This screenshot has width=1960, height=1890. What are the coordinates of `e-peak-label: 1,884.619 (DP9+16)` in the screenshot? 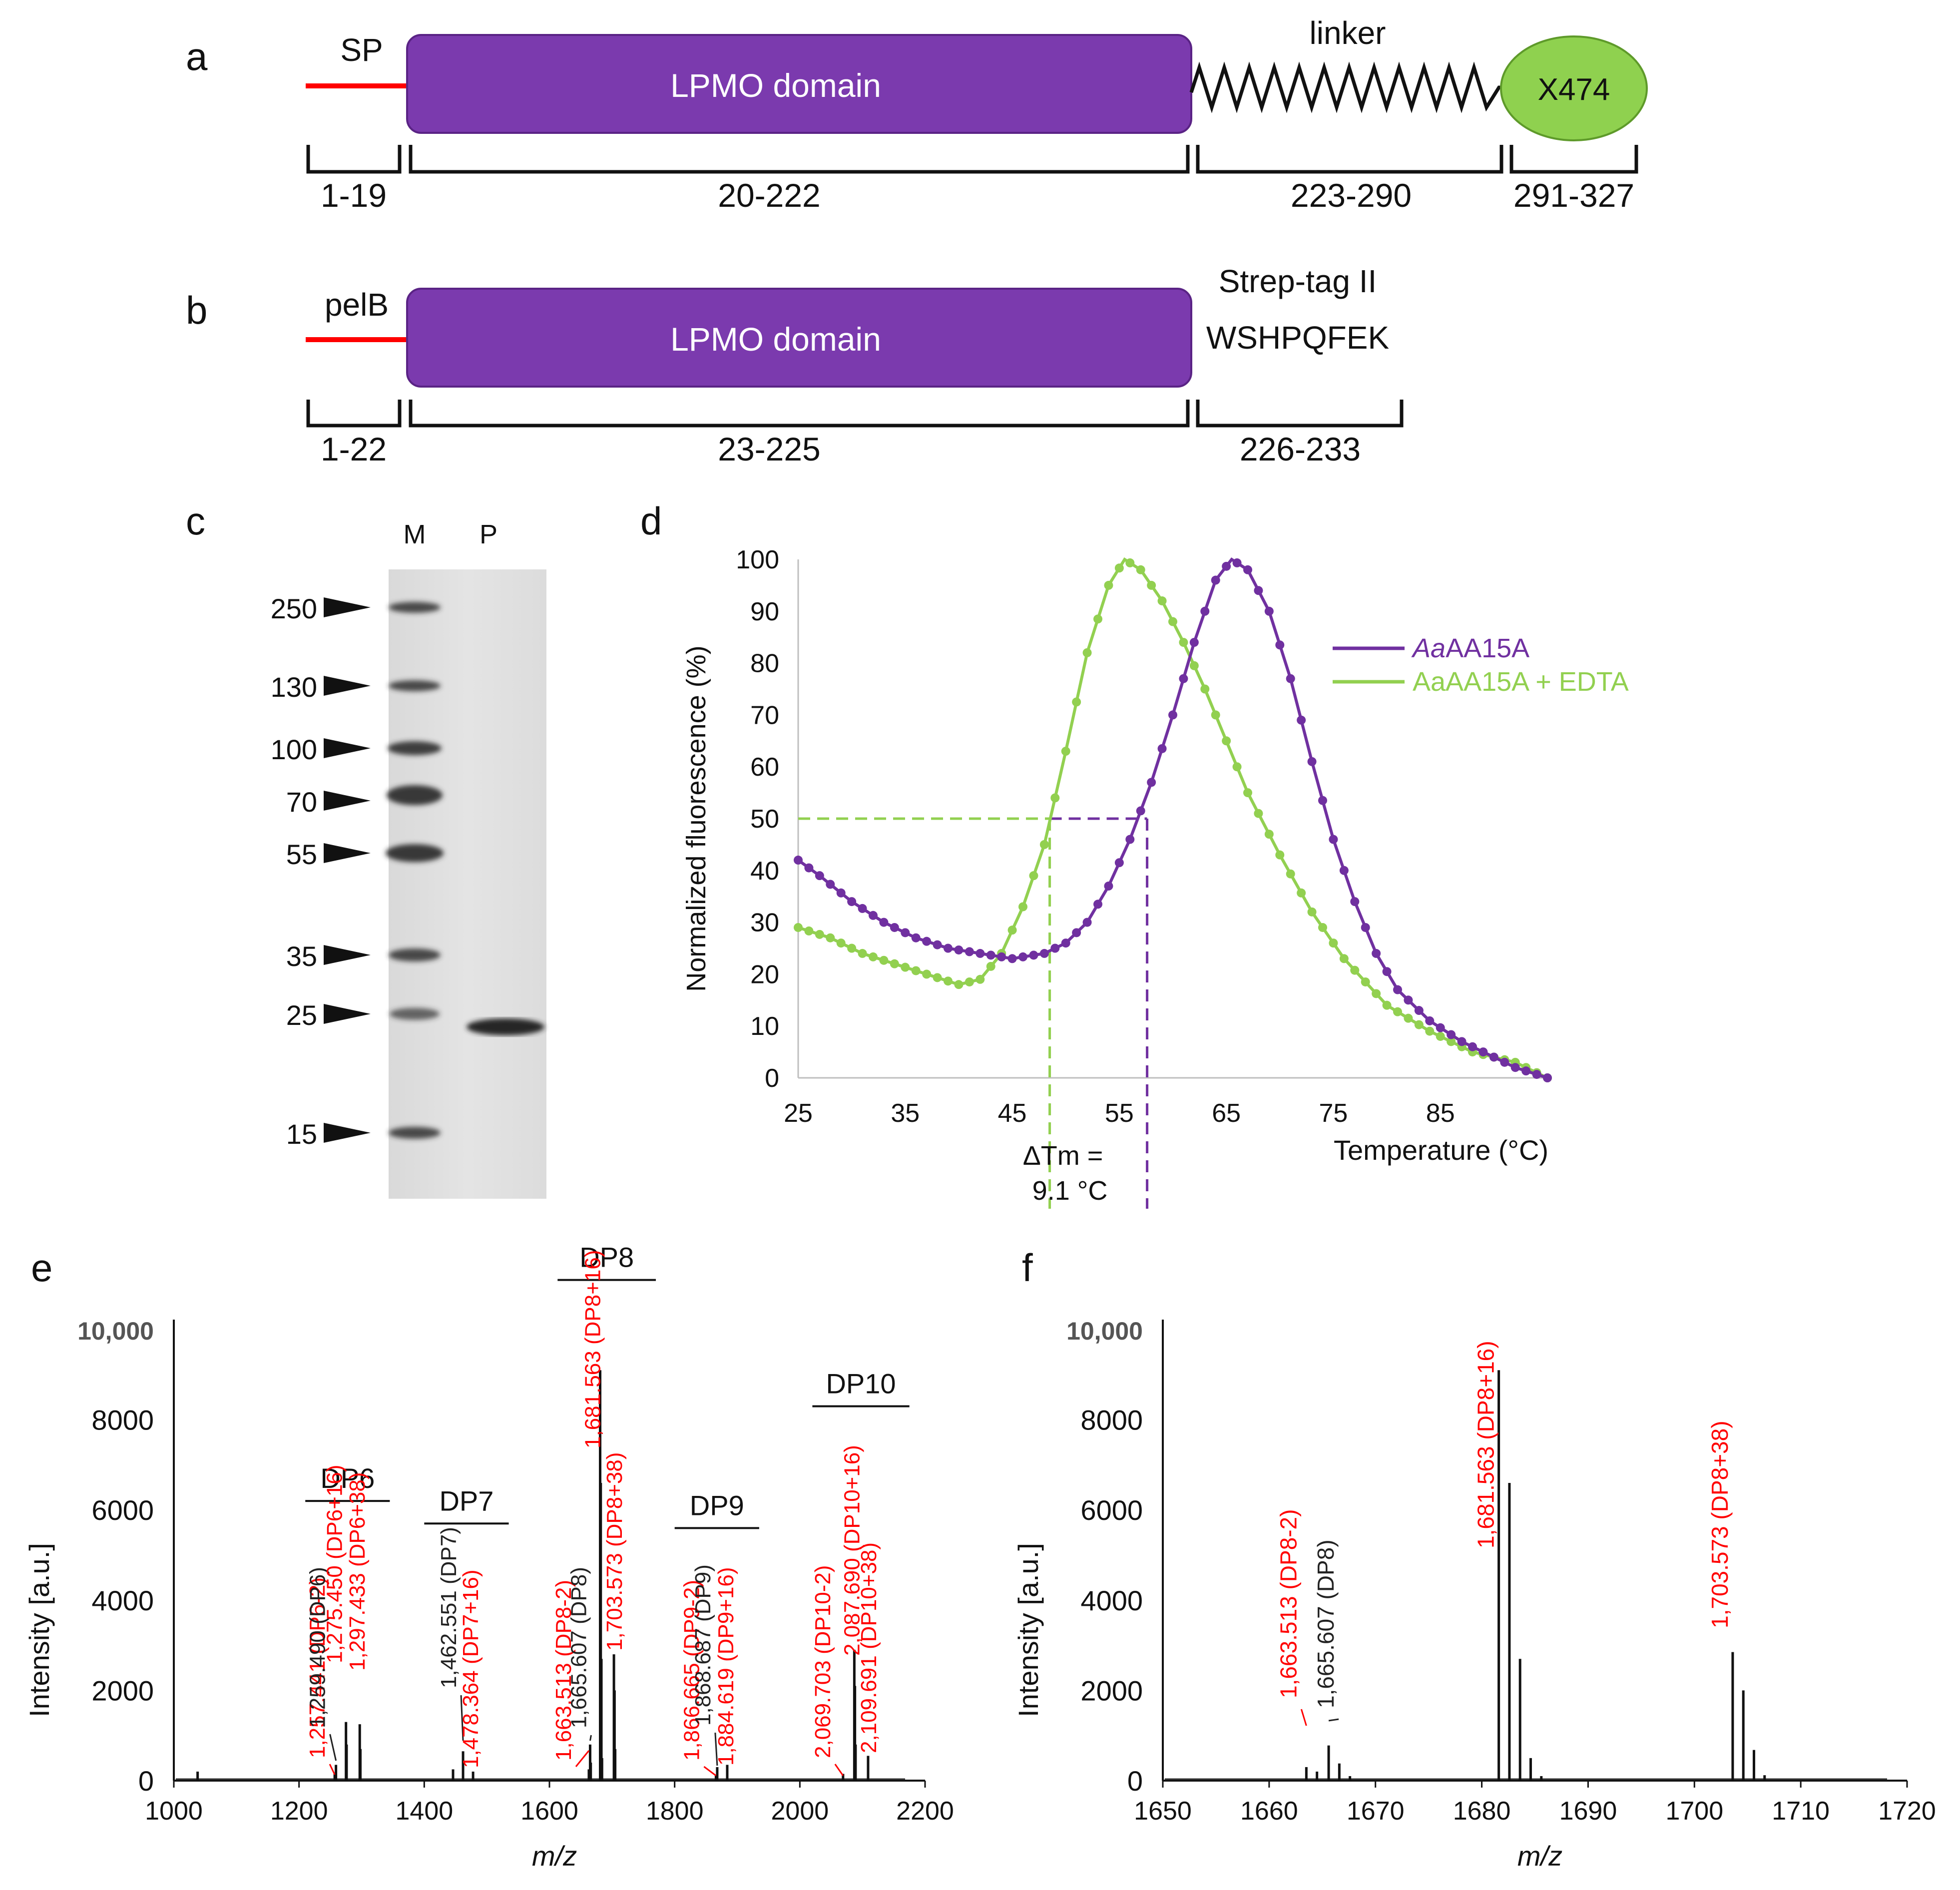 It's located at (726, 1666).